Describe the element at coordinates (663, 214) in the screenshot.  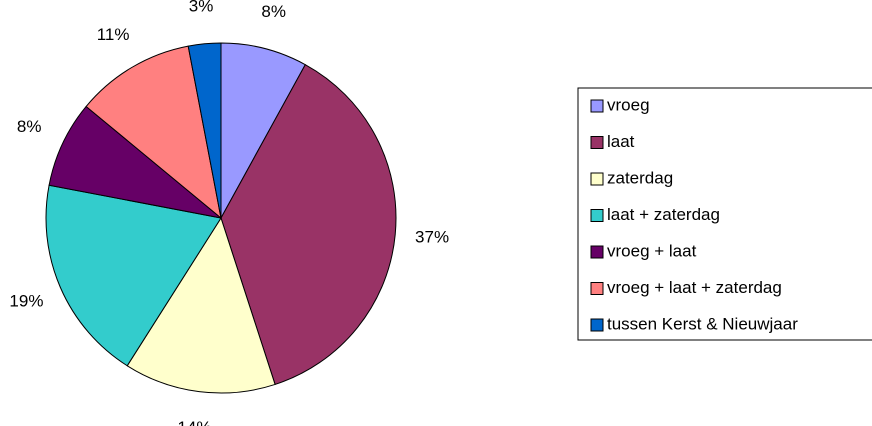
I see `legend-label: laat + zaterdag` at that location.